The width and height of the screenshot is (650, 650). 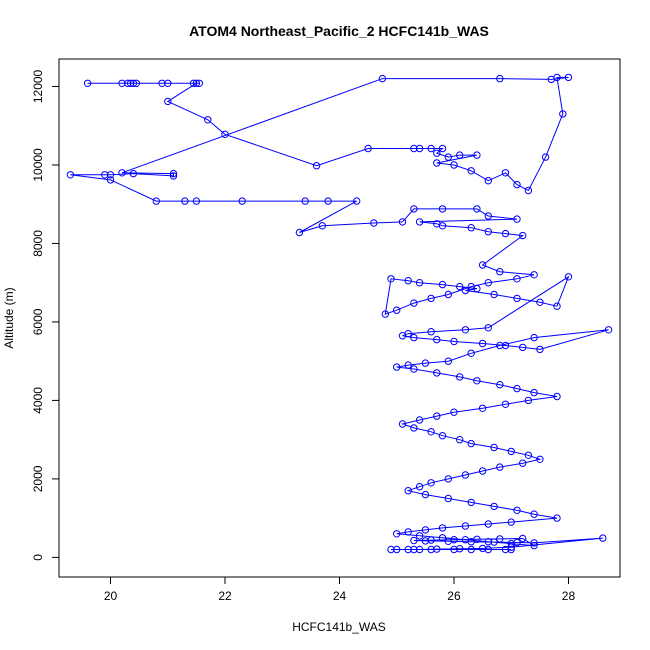 What do you see at coordinates (569, 596) in the screenshot?
I see `x-tick-label: 28` at bounding box center [569, 596].